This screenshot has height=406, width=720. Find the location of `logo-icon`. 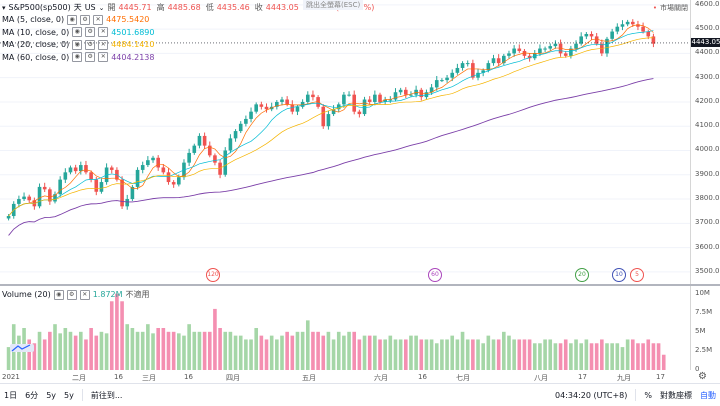

logo-icon is located at coordinates (22, 348).